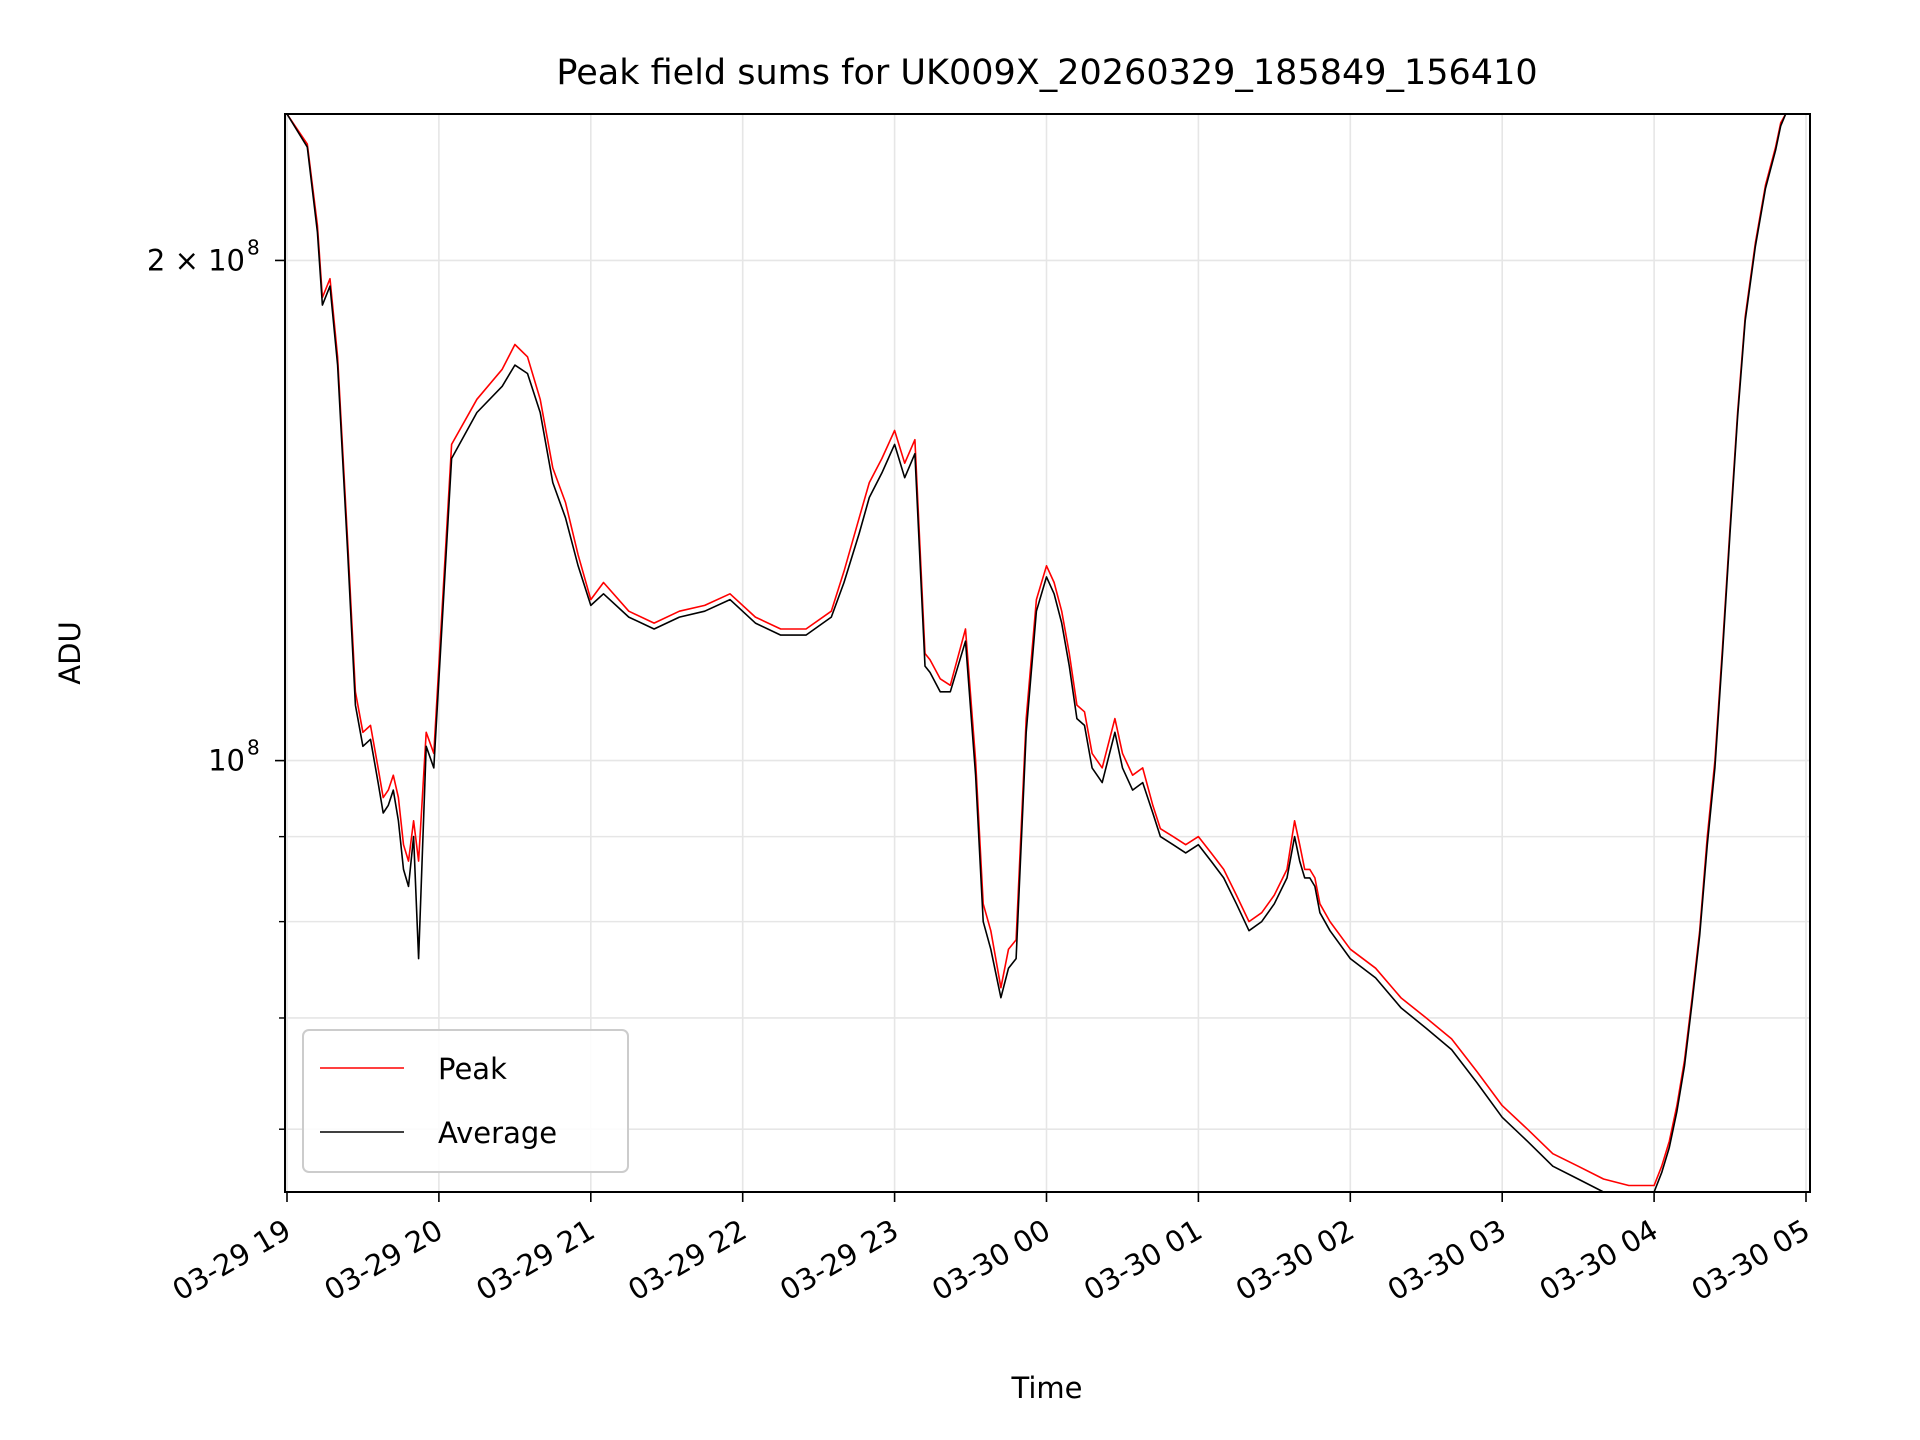 The height and width of the screenshot is (1440, 1920). Describe the element at coordinates (196, 260) in the screenshot. I see `y-tick-label-base: 2 × 10` at that location.